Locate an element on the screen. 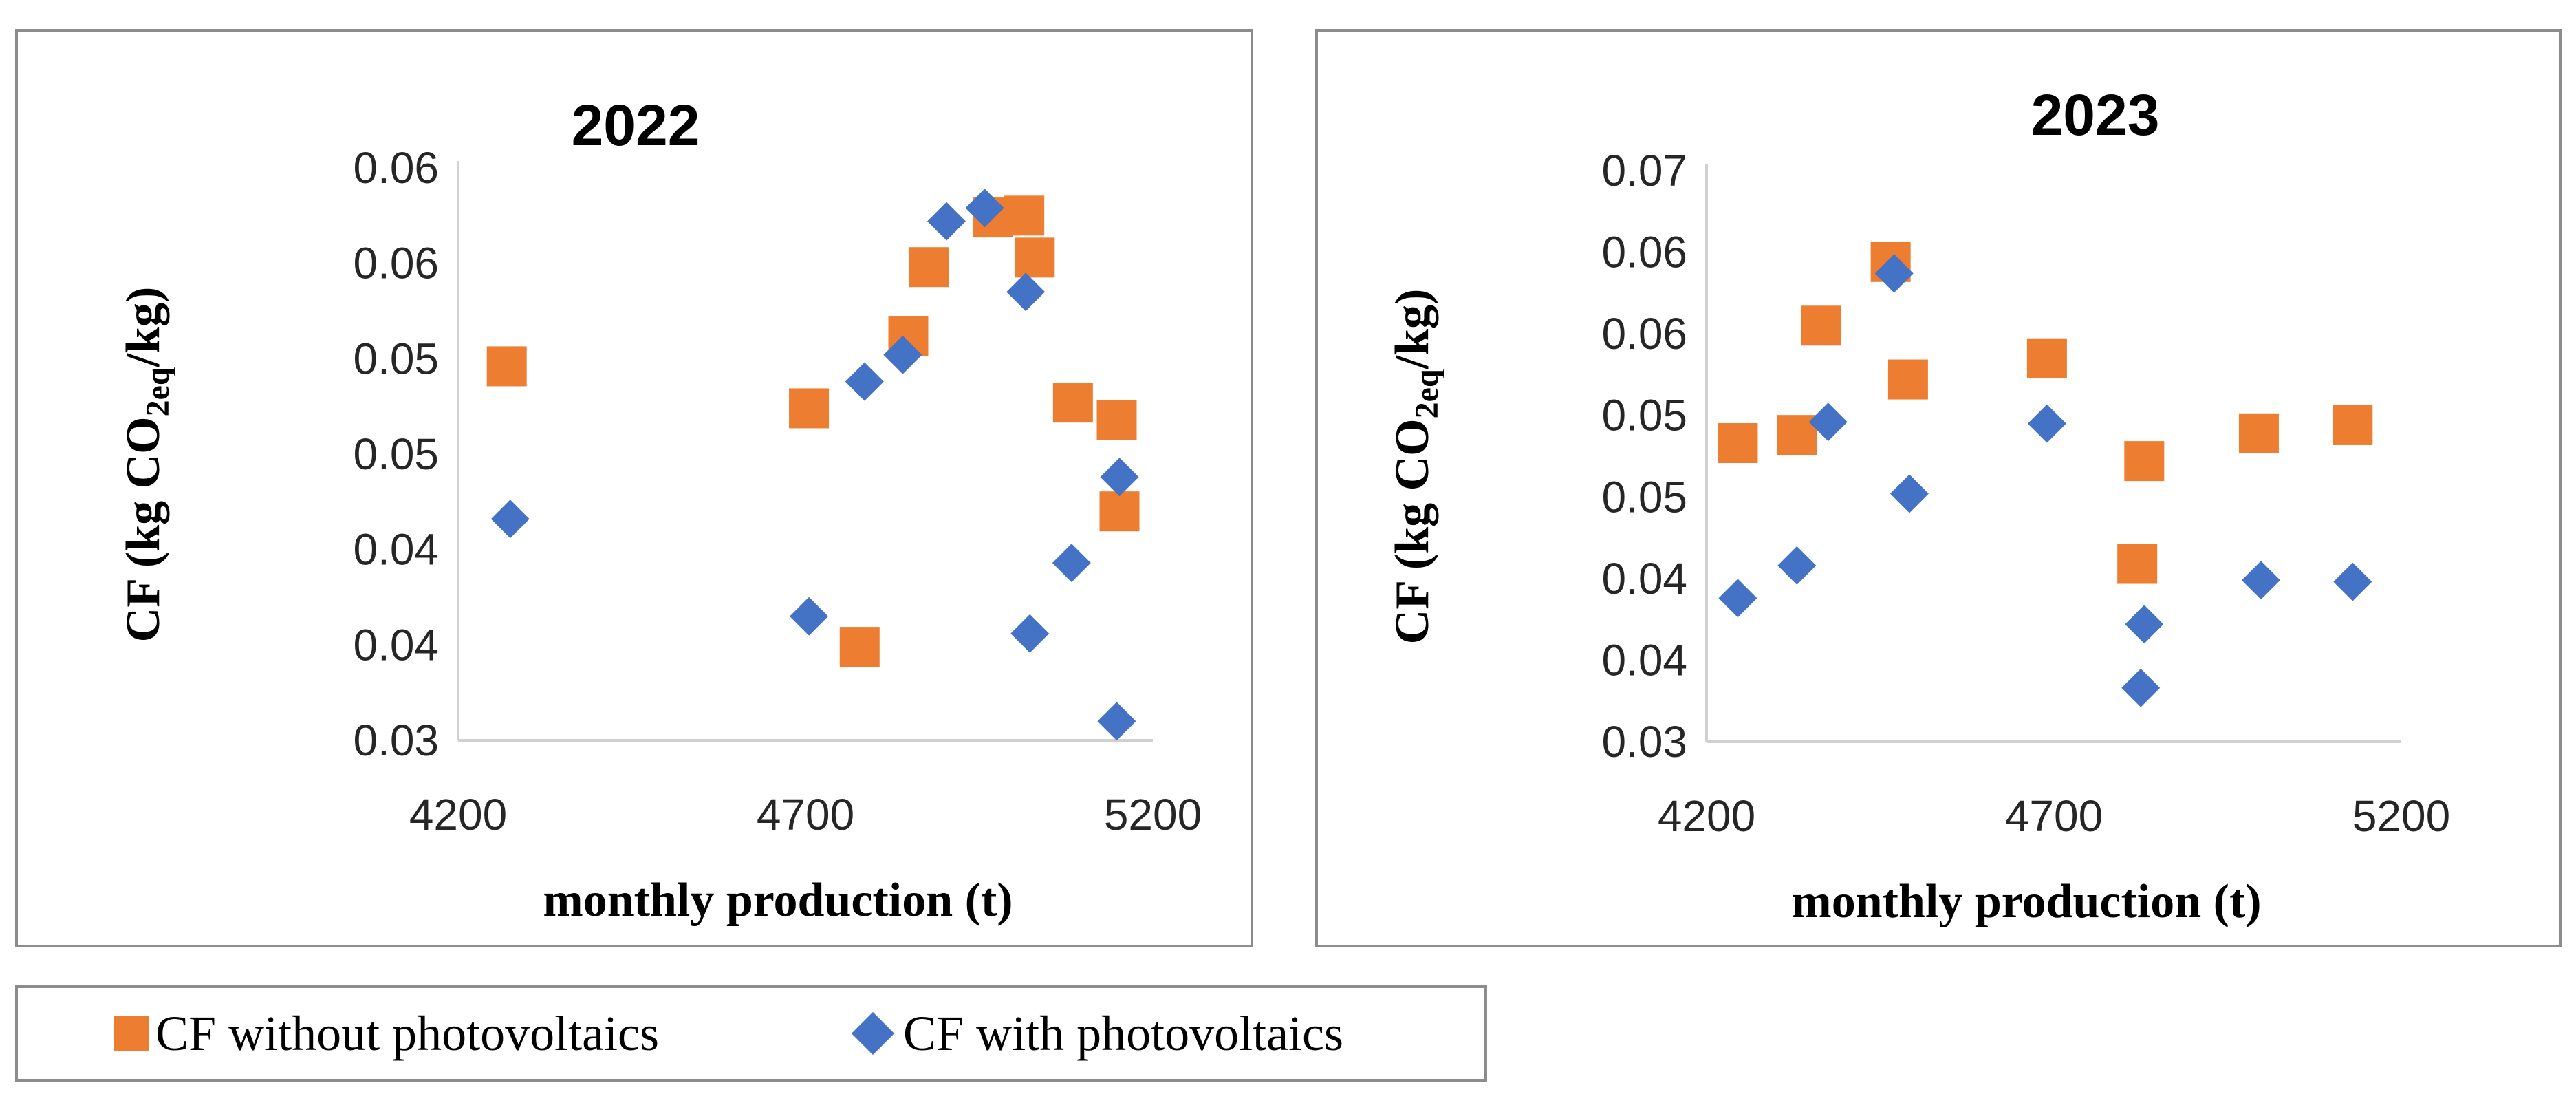 This screenshot has width=2576, height=1094. legend-label-with-pv: CF with photovoltaics is located at coordinates (1123, 1033).